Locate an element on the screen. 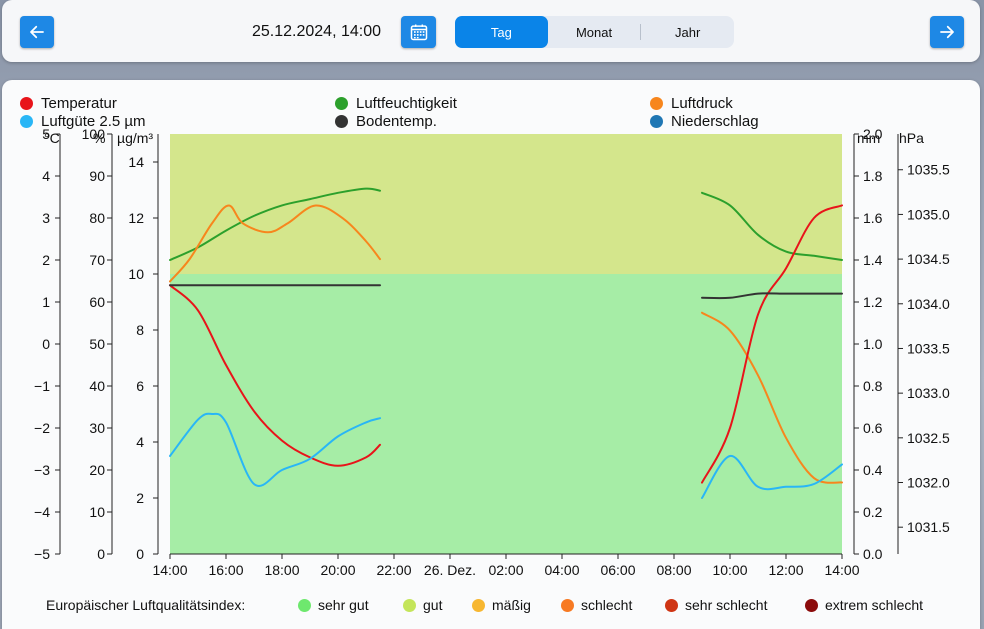  arrow-right-icon is located at coordinates (947, 32).